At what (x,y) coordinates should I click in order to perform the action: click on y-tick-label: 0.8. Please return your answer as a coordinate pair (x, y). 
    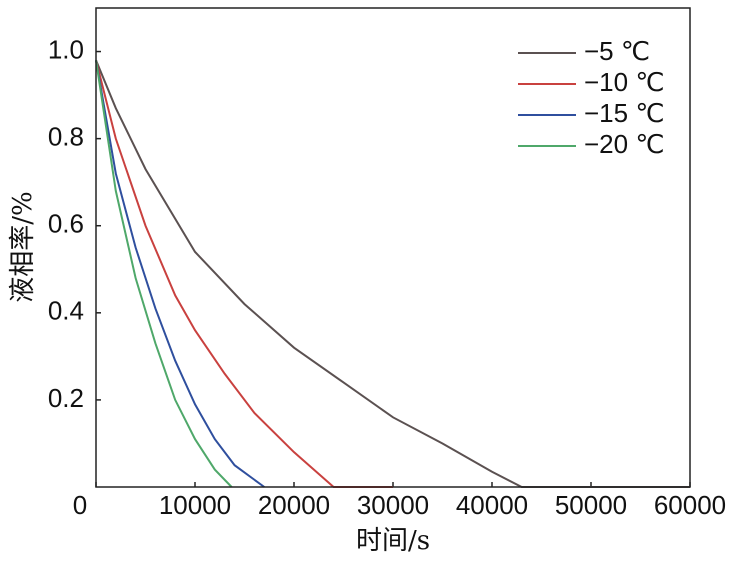
    Looking at the image, I should click on (66, 137).